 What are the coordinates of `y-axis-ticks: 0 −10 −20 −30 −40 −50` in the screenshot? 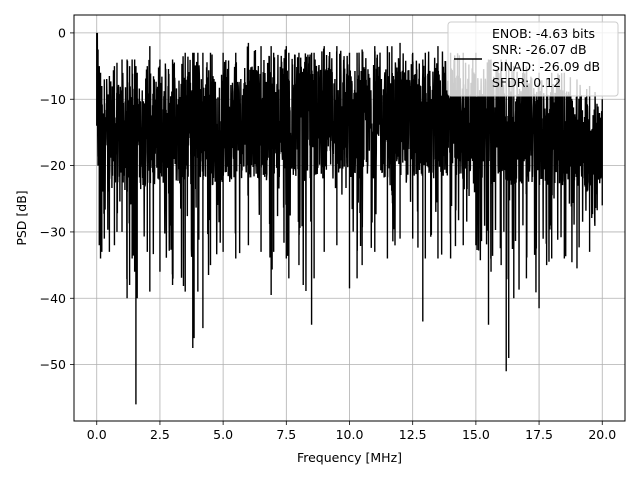 It's located at (57, 198).